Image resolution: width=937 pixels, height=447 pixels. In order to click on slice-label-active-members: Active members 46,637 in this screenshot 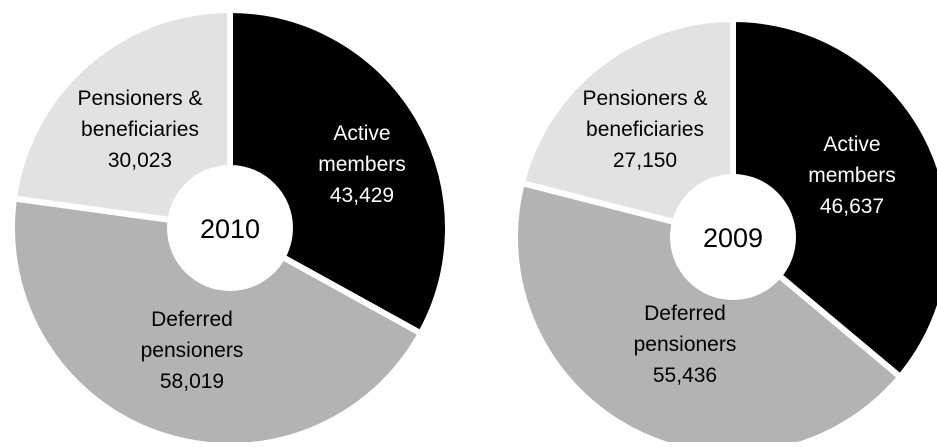, I will do `click(852, 175)`.